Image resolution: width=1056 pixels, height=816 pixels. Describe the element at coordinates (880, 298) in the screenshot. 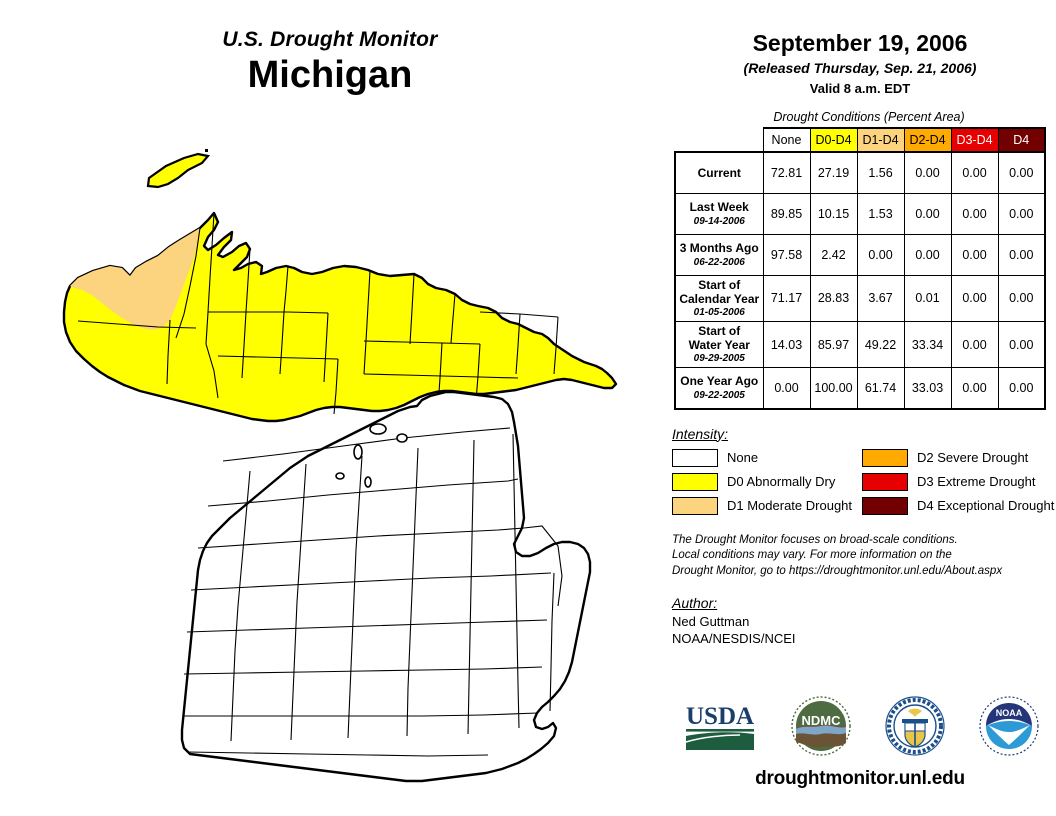

I see `cell-calyear-d1d4: 3.67` at that location.